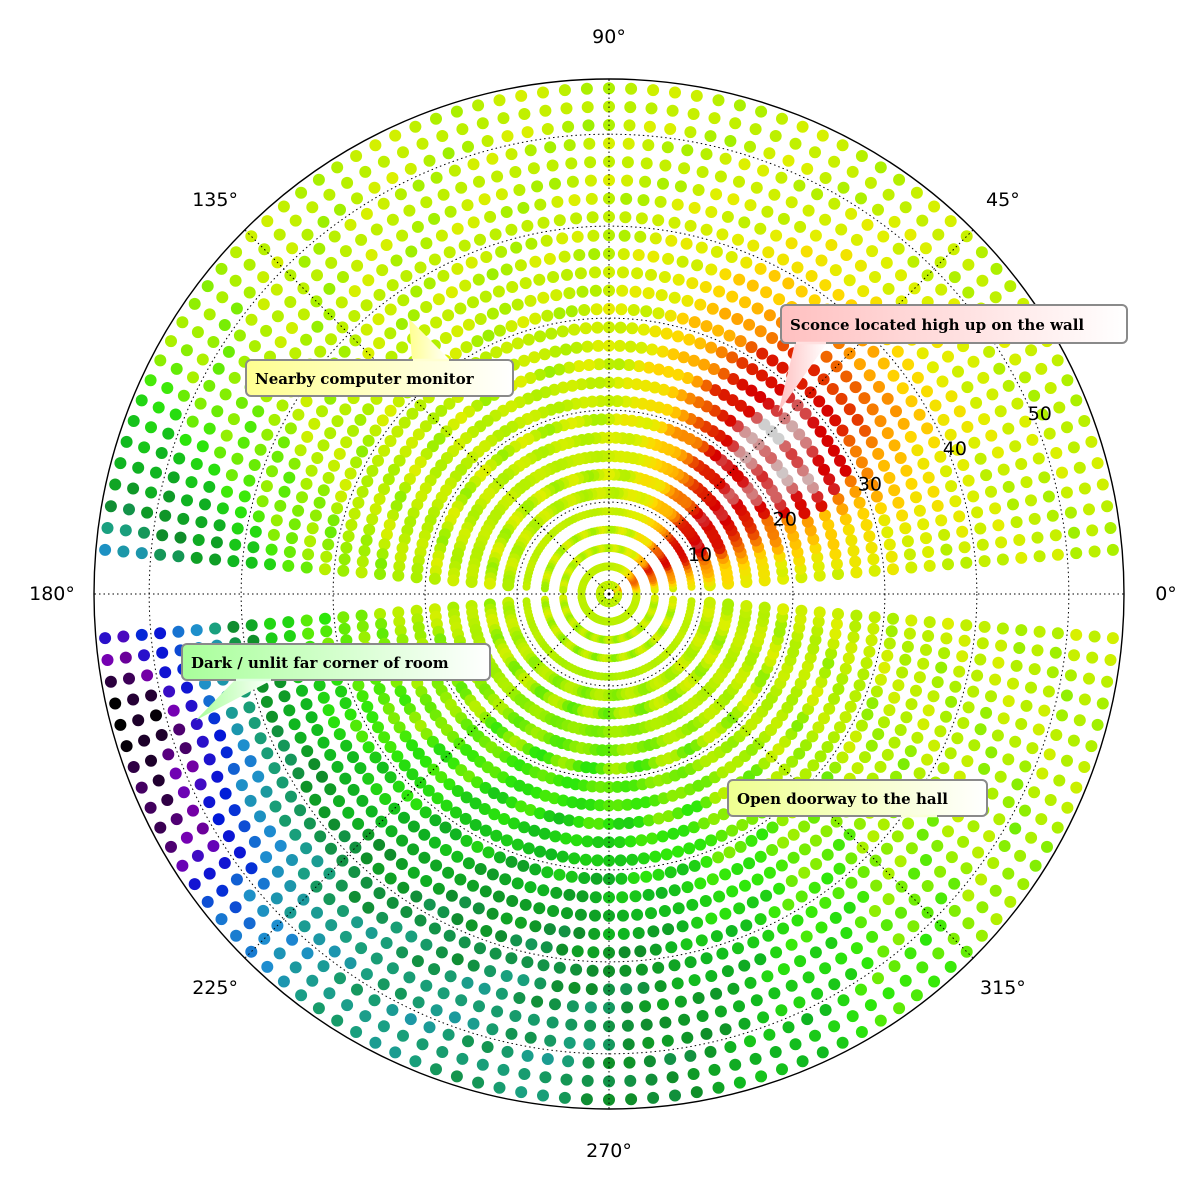 This screenshot has height=1190, width=1200. I want to click on radial-tick-label: 50, so click(1040, 414).